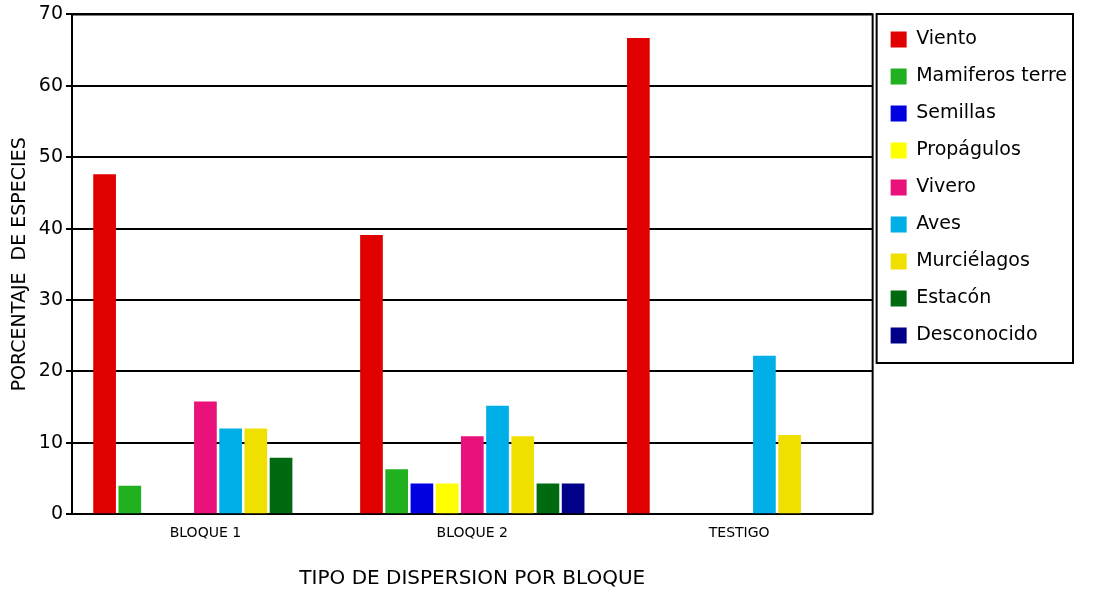  What do you see at coordinates (18, 264) in the screenshot?
I see `y-axis-title: PORCENTAJE DE ESPECIES` at bounding box center [18, 264].